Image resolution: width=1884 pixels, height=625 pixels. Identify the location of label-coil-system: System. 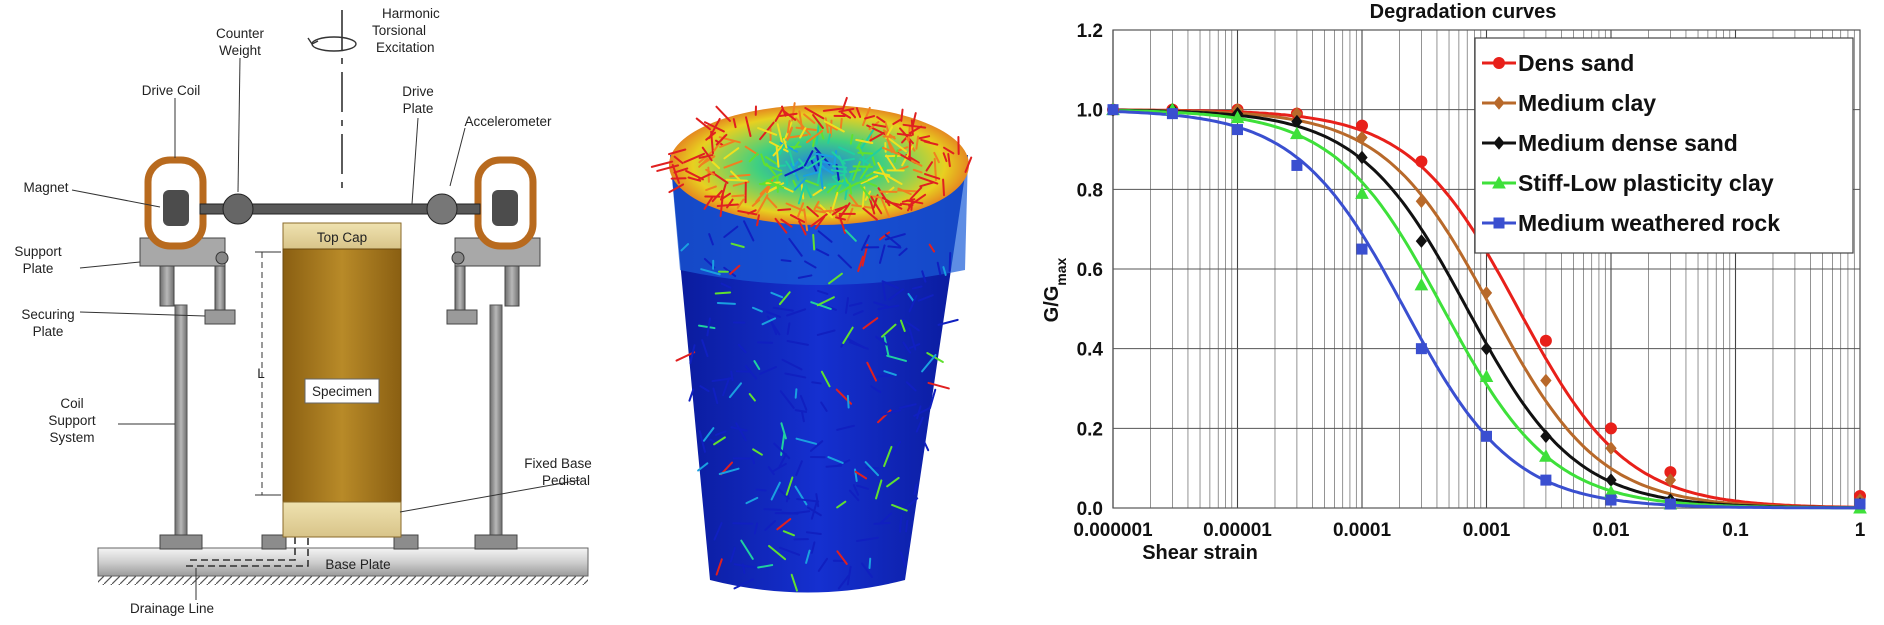
(71, 437).